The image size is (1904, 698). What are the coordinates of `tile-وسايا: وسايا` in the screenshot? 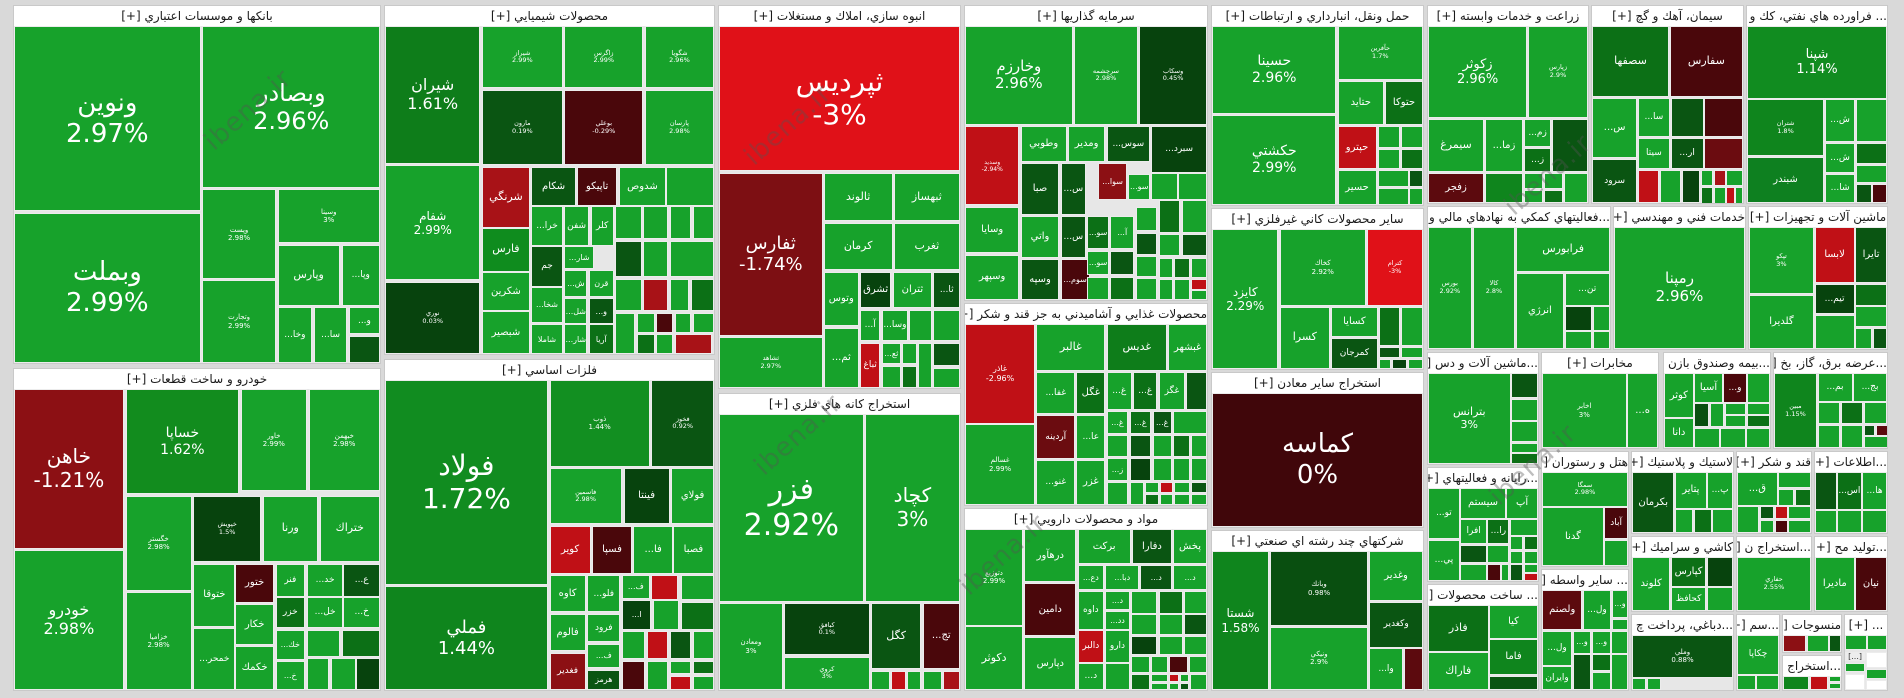 It's located at (992, 230).